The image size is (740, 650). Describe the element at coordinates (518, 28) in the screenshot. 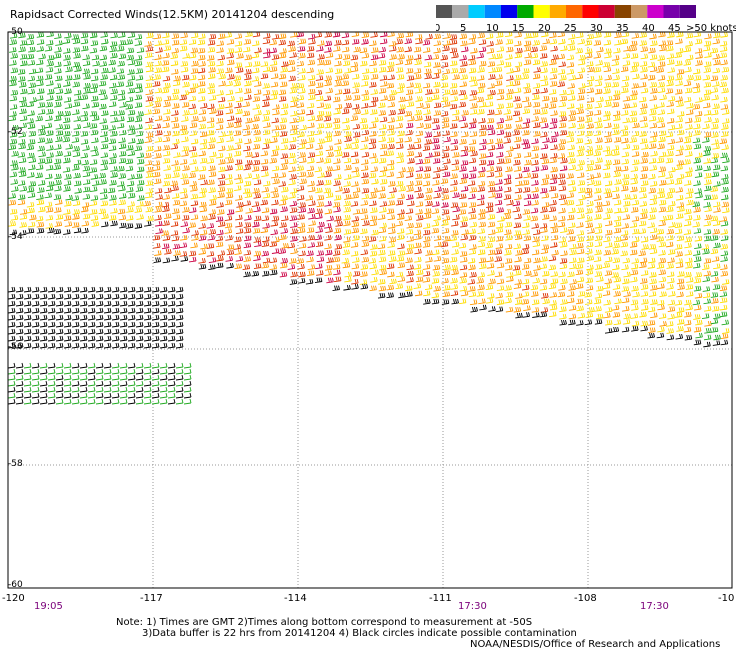

I see `legend-label: 15` at that location.